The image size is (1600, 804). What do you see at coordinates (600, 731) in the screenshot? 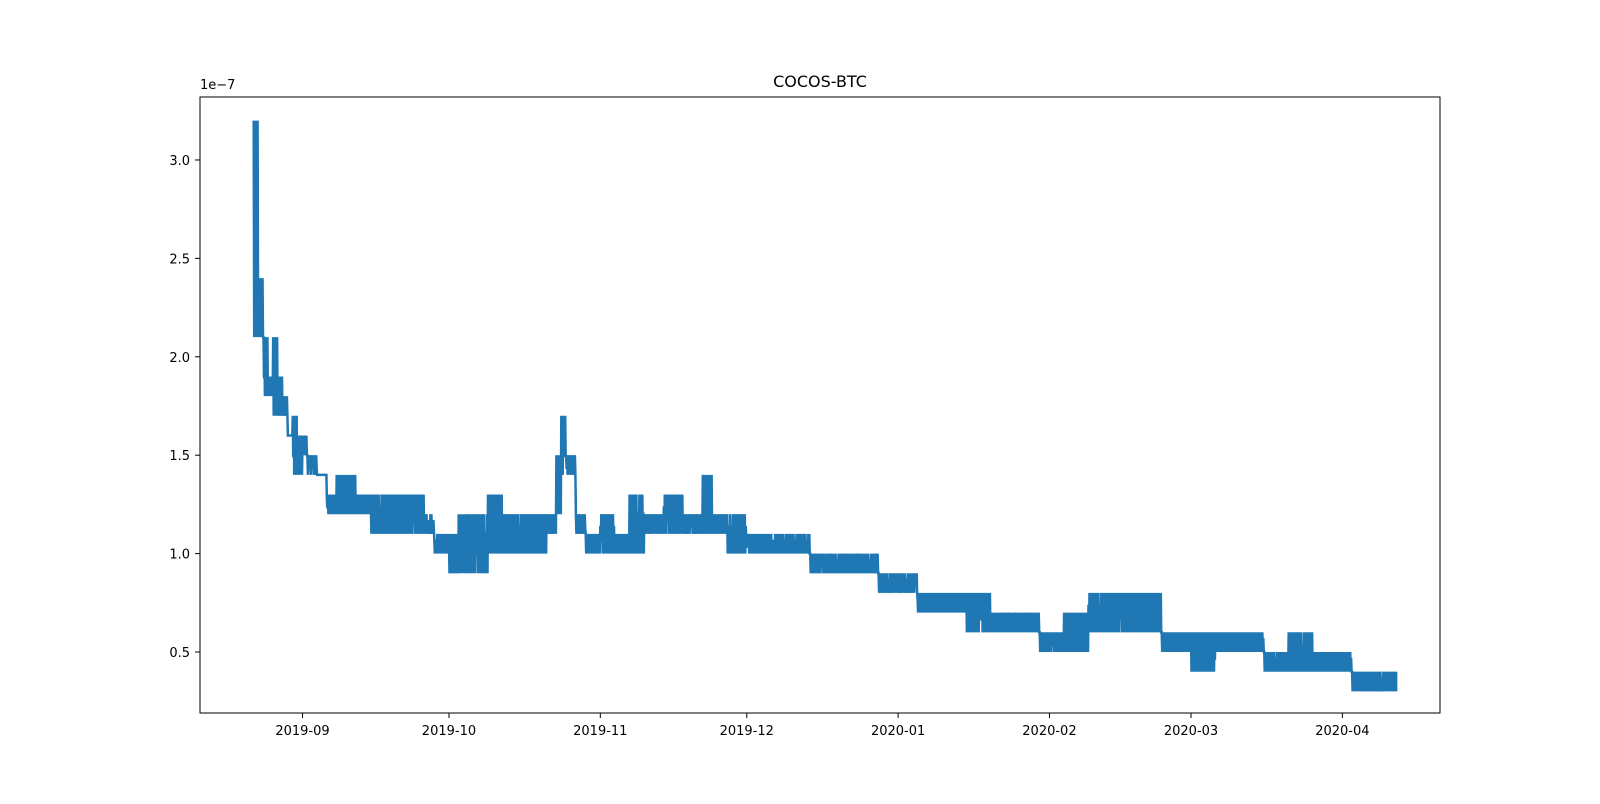
I see `x-tick-label: 2019-11` at bounding box center [600, 731].